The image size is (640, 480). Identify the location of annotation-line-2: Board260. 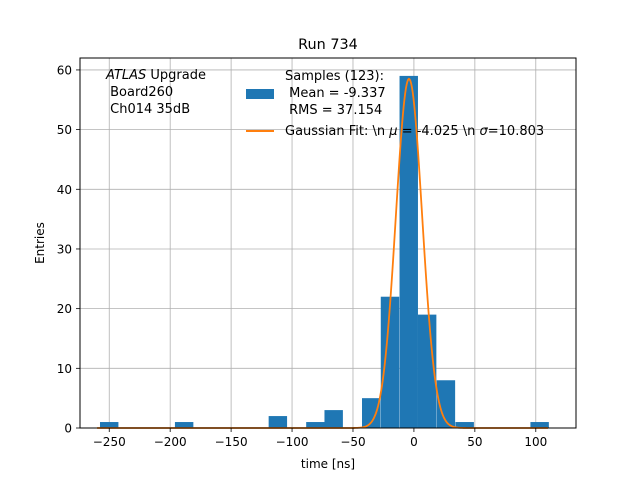
(139, 92).